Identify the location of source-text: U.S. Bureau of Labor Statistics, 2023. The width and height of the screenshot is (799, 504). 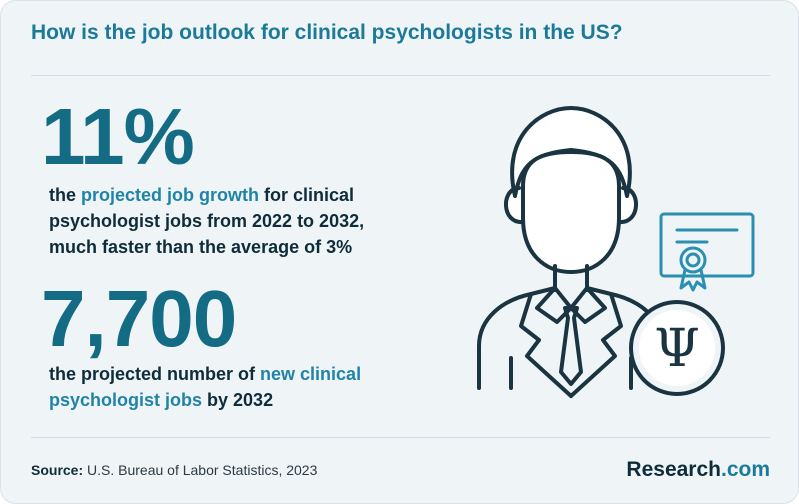
(200, 470).